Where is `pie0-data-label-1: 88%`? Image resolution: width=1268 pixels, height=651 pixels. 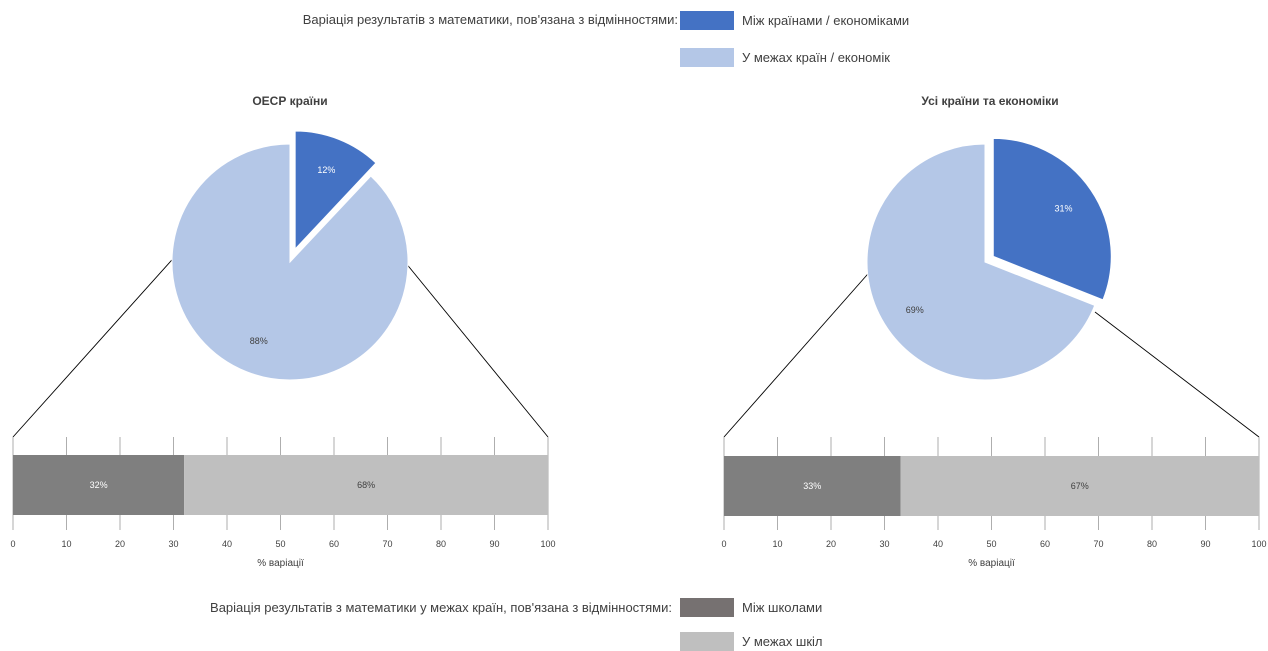
pie0-data-label-1: 88% is located at coordinates (259, 341).